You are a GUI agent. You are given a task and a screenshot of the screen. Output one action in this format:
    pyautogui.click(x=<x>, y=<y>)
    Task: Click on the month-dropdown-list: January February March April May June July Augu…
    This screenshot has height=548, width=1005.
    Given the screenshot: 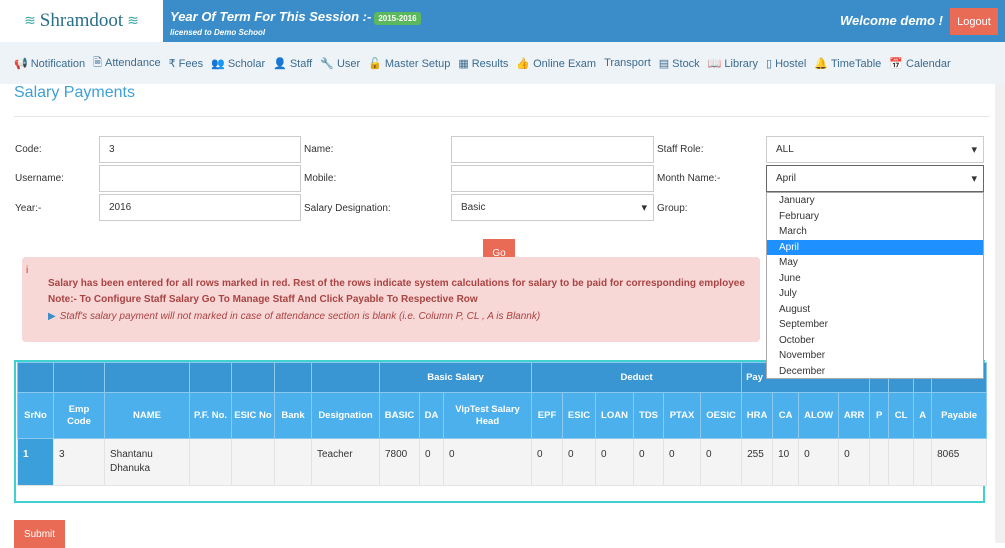 What is the action you would take?
    pyautogui.click(x=875, y=285)
    